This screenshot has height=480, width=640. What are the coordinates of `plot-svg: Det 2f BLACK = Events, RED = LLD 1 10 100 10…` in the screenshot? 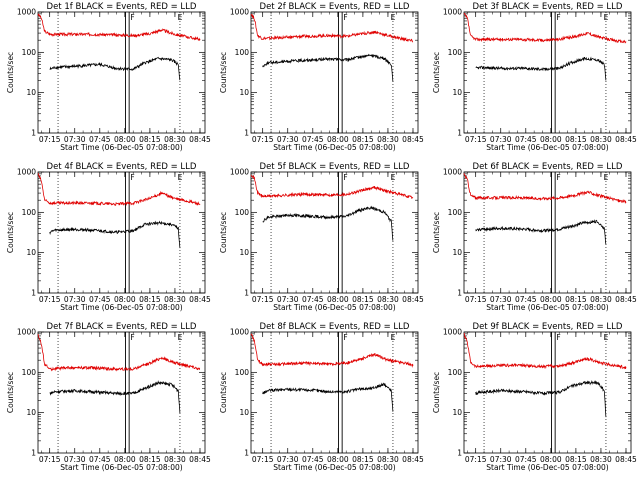 It's located at (321, 77).